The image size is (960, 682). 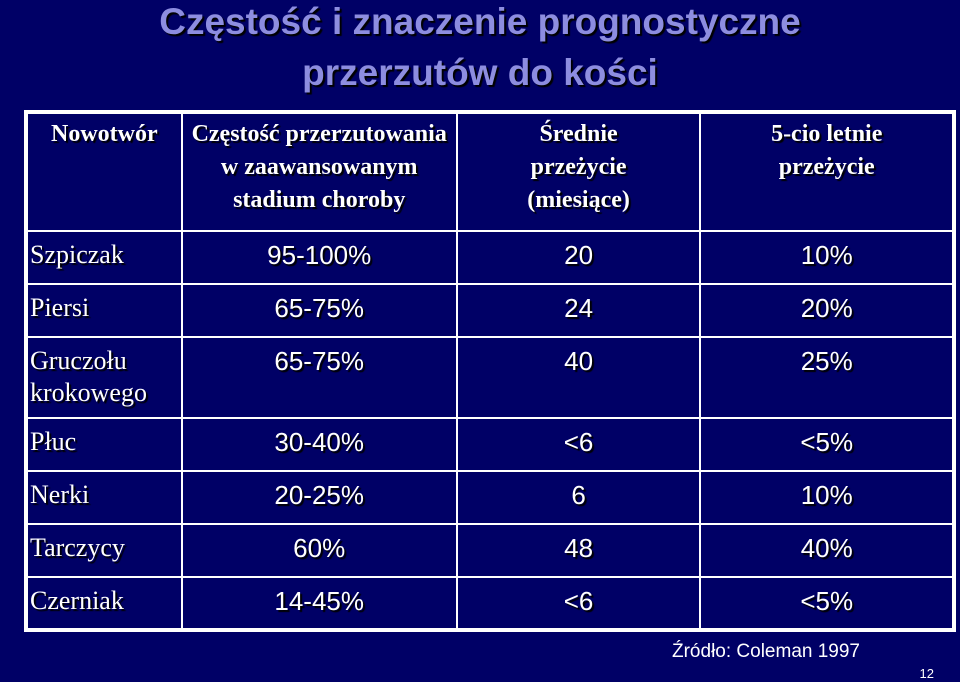 I want to click on frequency-value: 20-25%, so click(x=319, y=497).